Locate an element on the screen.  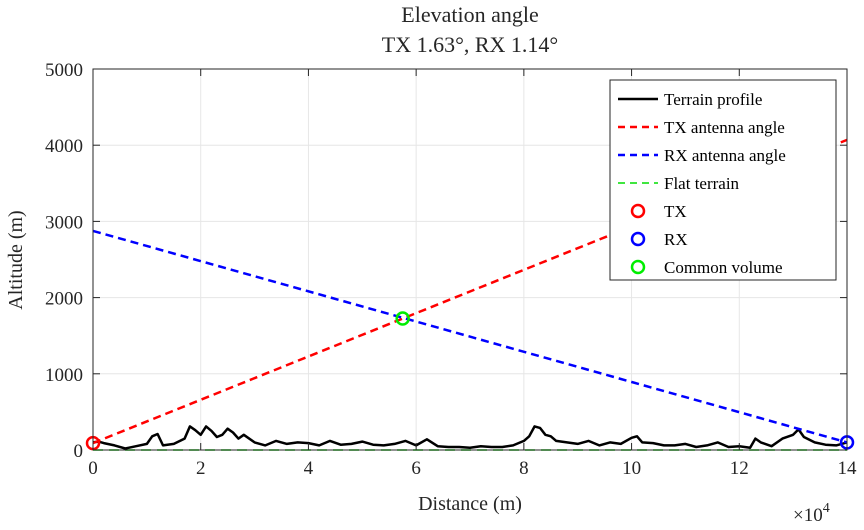
x-axis-label: Distance (m) is located at coordinates (470, 504).